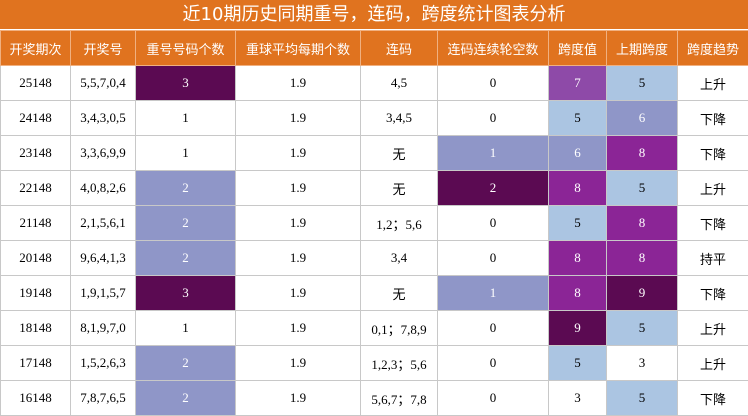 The height and width of the screenshot is (416, 748). Describe the element at coordinates (103, 293) in the screenshot. I see `table-cell: 1,9,1,5,7` at that location.